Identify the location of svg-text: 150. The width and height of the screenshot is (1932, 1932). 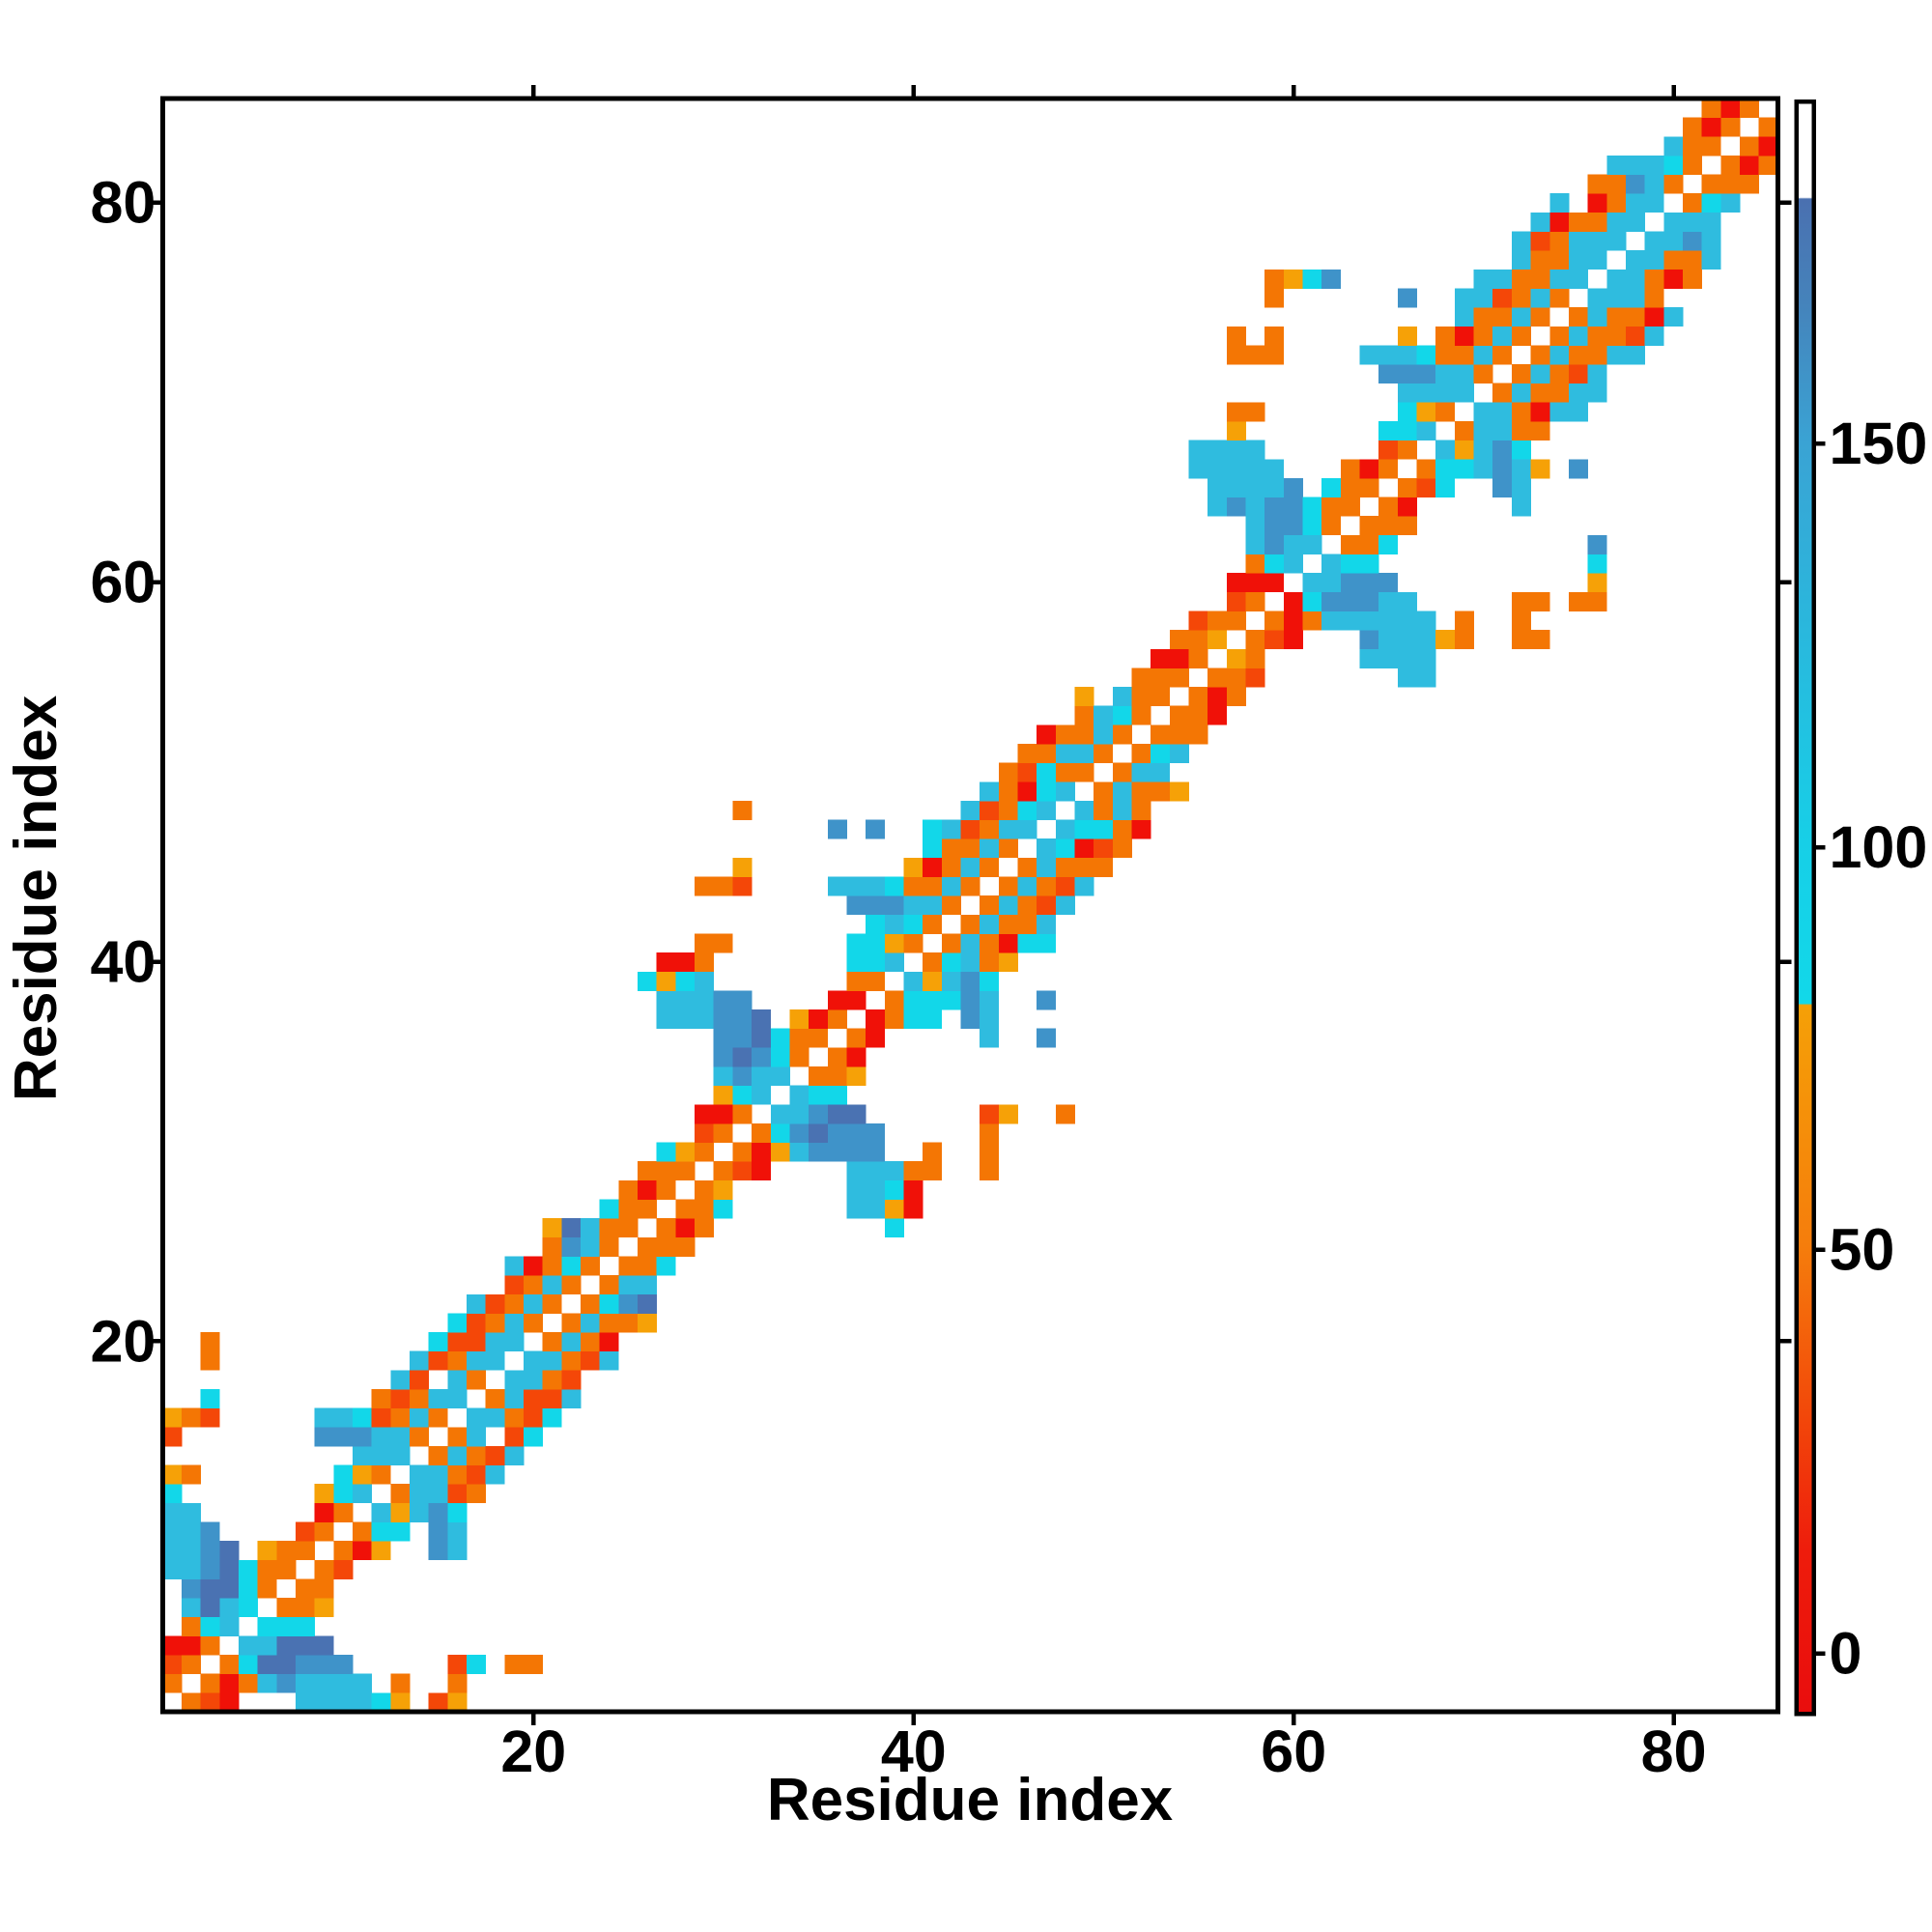
(1879, 443).